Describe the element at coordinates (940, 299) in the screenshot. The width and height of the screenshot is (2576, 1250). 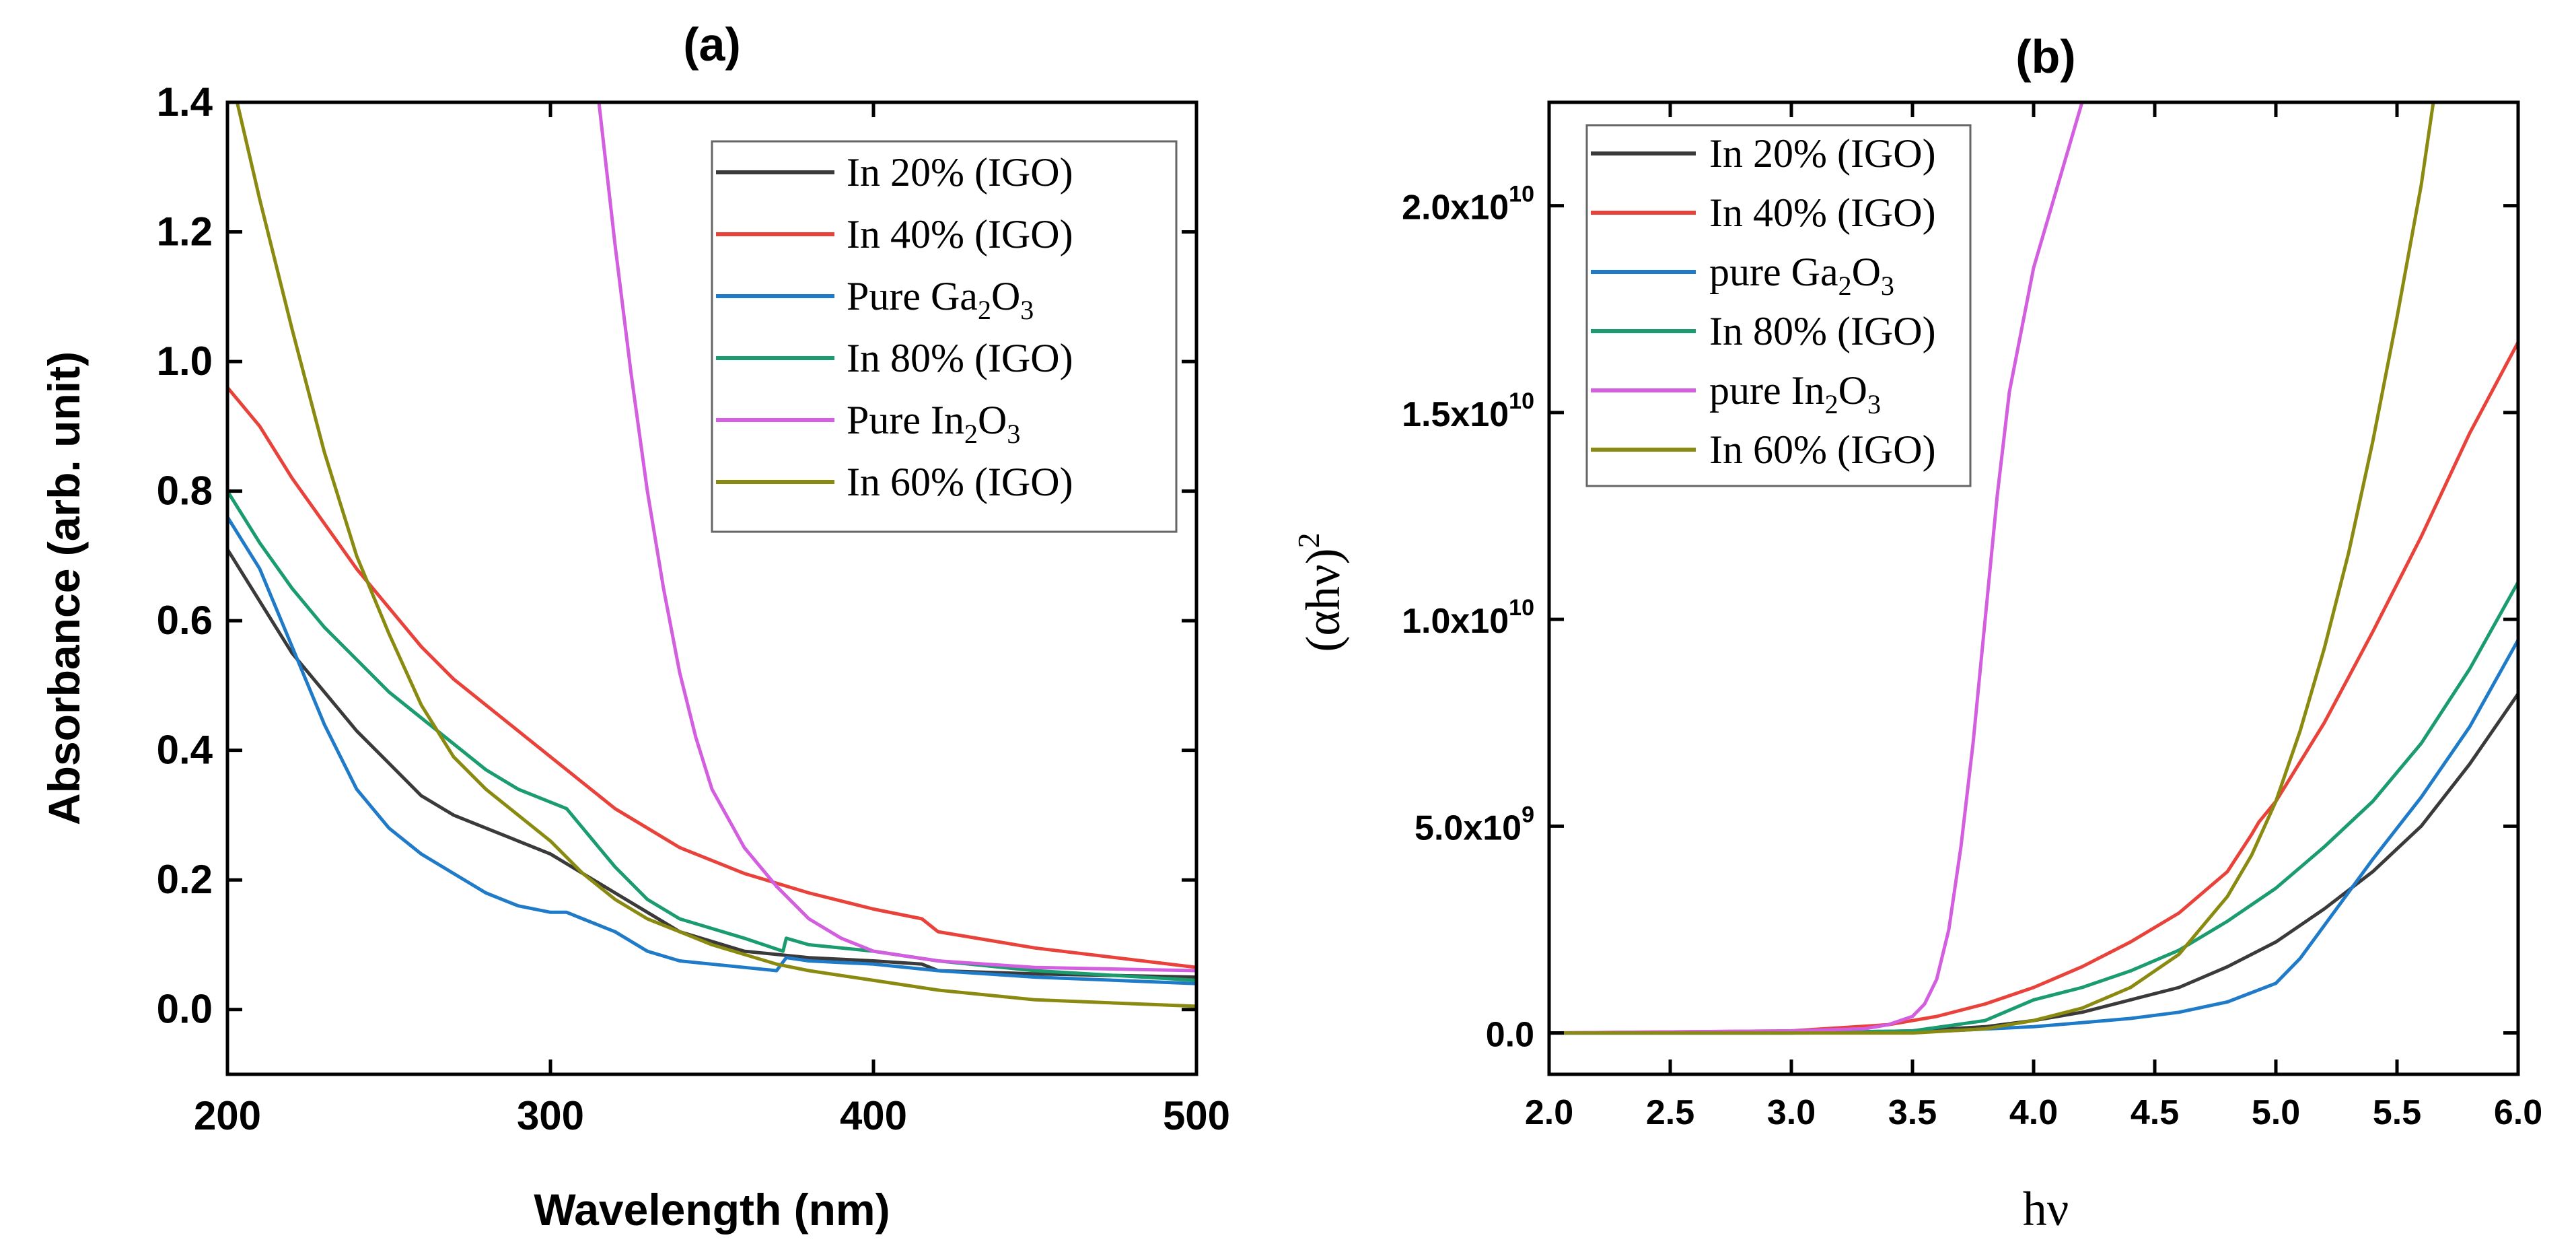
I see `legend-label-pure-ga2o3: Pure Ga2O3` at that location.